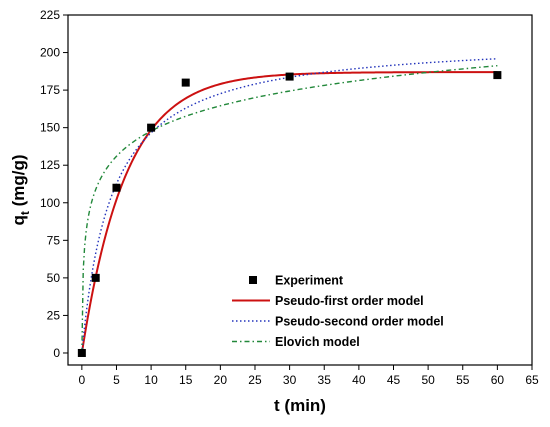 This screenshot has width=550, height=427. Describe the element at coordinates (300, 405) in the screenshot. I see `x-axis-title: t (min)` at that location.